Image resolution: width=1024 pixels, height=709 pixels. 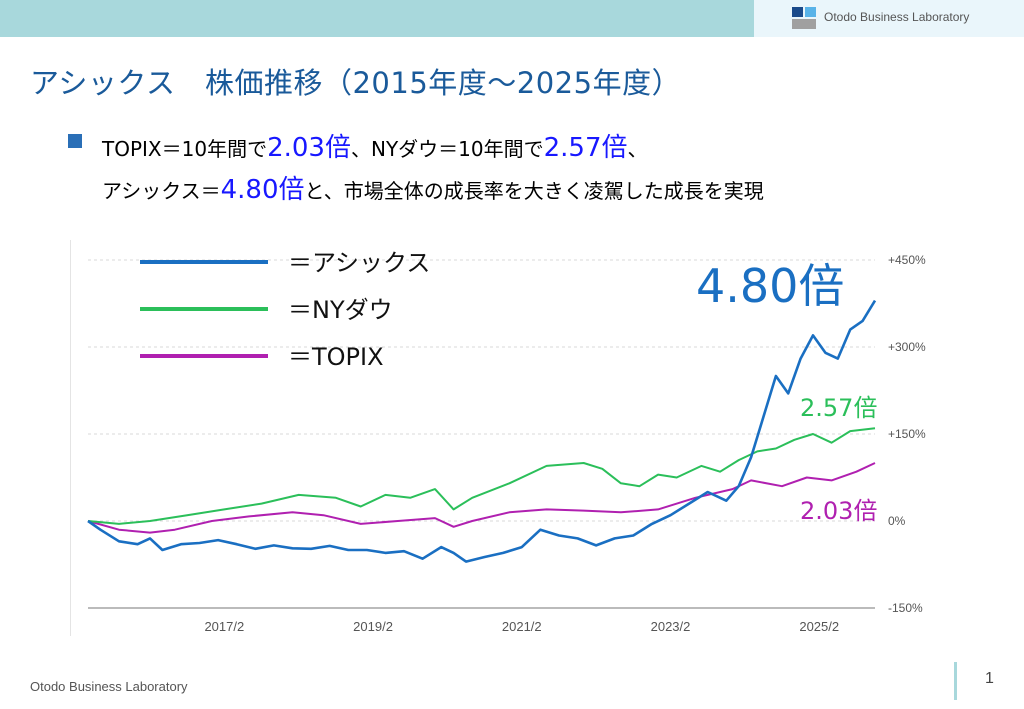 What do you see at coordinates (955, 681) in the screenshot?
I see `page-divider` at bounding box center [955, 681].